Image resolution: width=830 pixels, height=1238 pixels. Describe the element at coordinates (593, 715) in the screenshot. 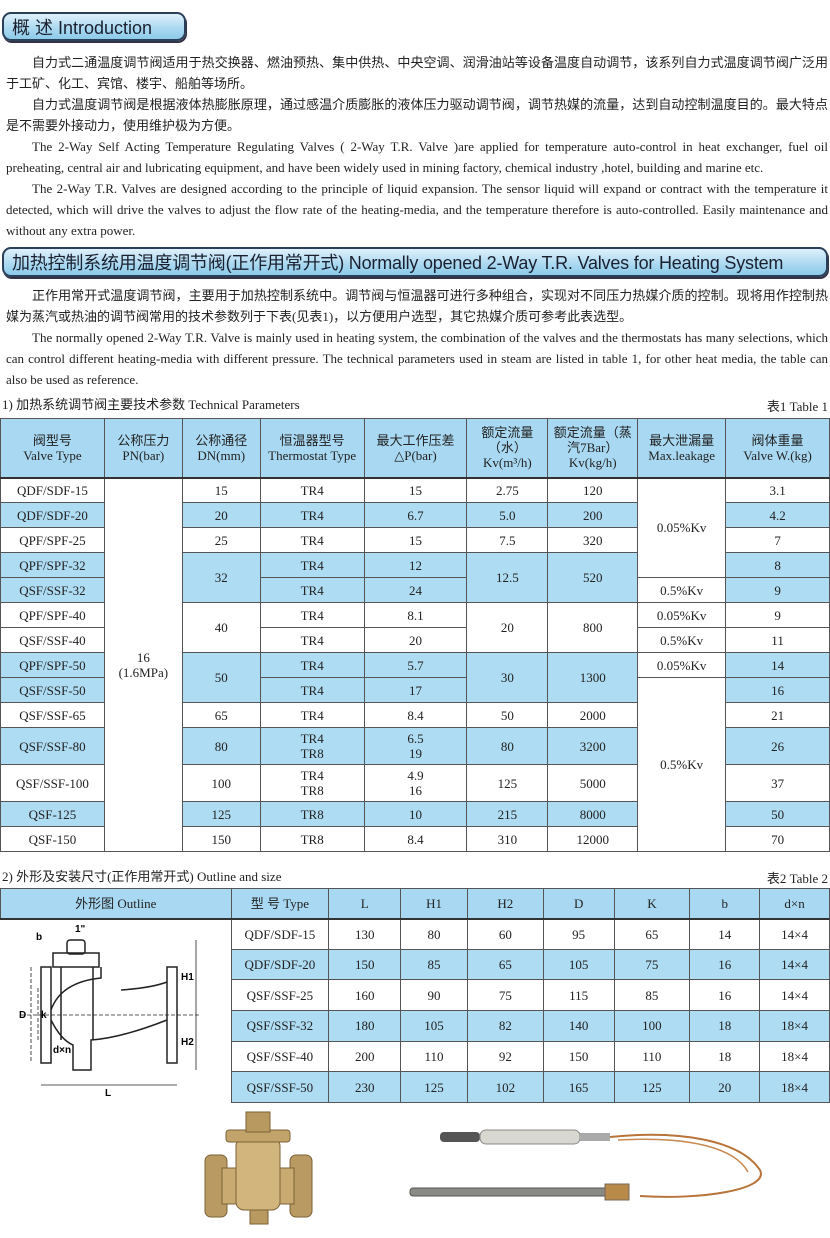

I see `table-cell: 2000` at that location.